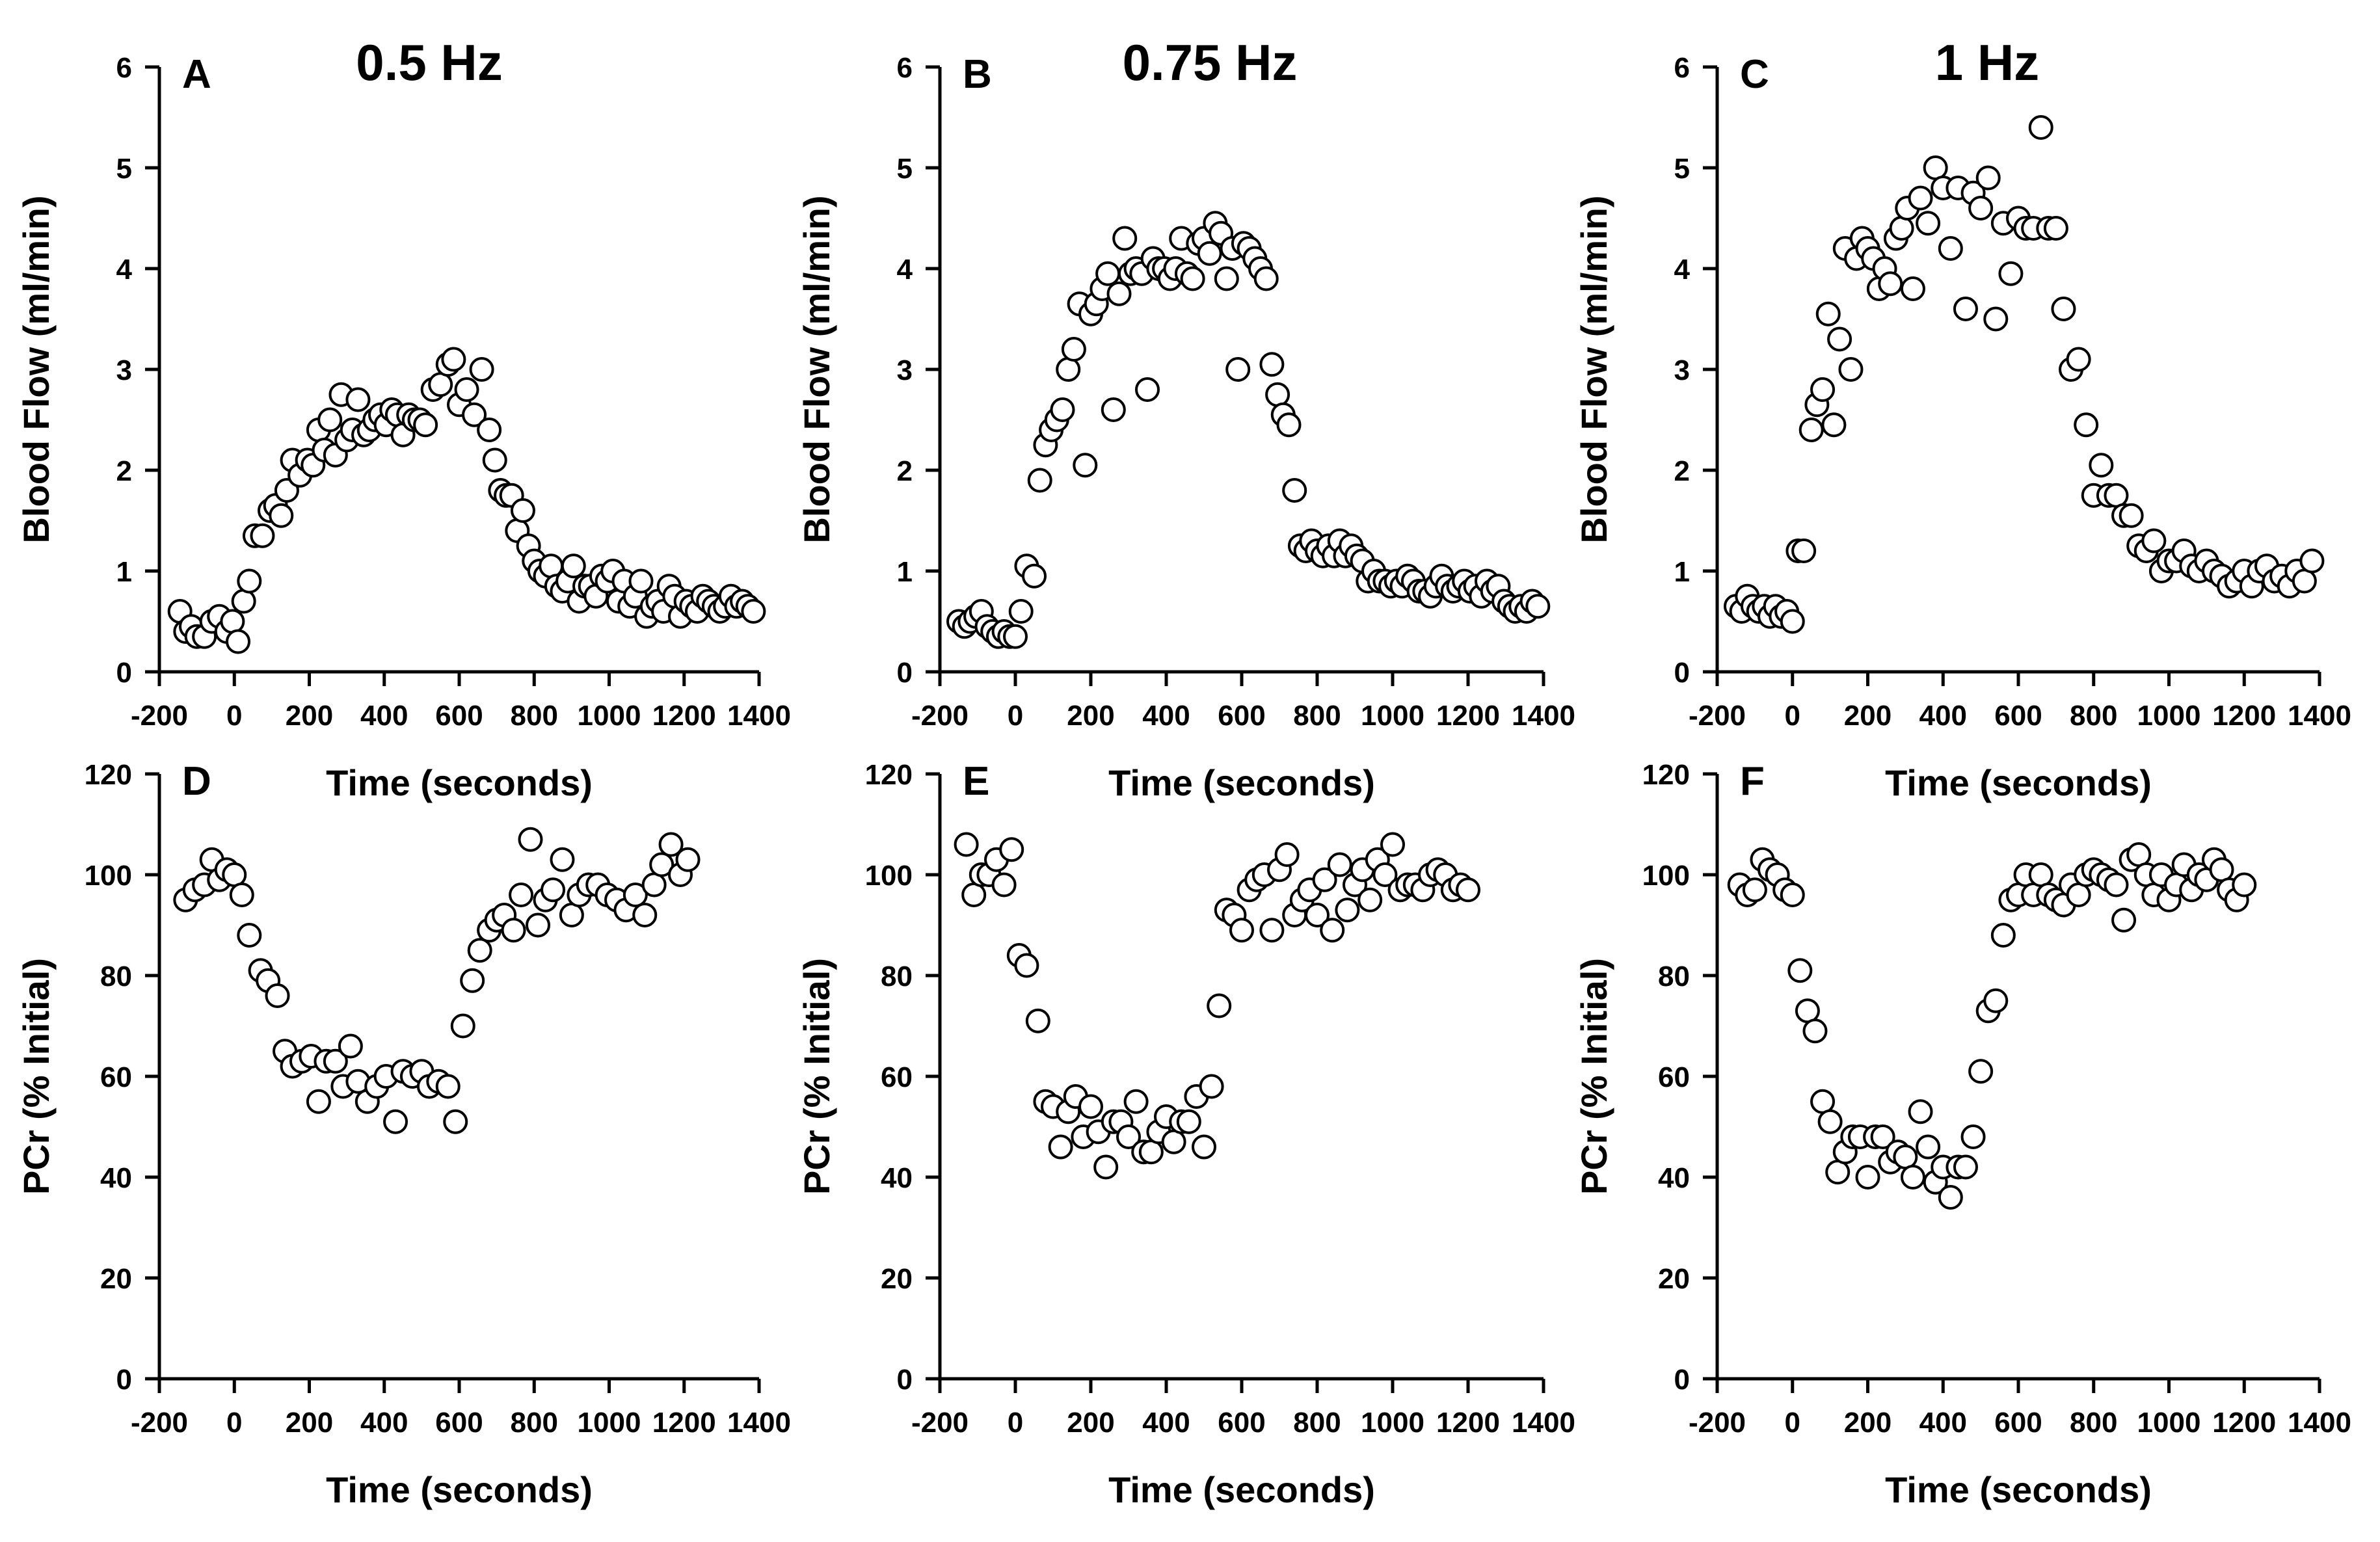 This screenshot has height=1542, width=2380. What do you see at coordinates (1666, 775) in the screenshot?
I see `y-tick-label: 120` at bounding box center [1666, 775].